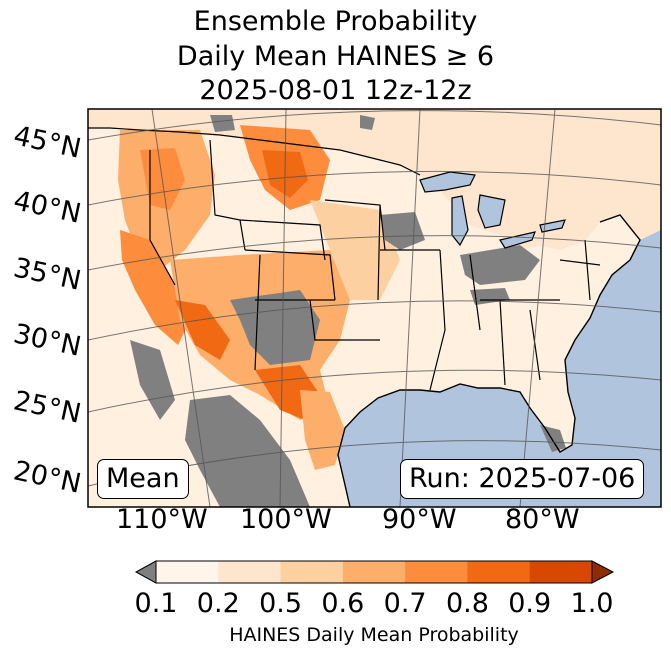  What do you see at coordinates (152, 380) in the screenshot?
I see `missing-baja` at bounding box center [152, 380].